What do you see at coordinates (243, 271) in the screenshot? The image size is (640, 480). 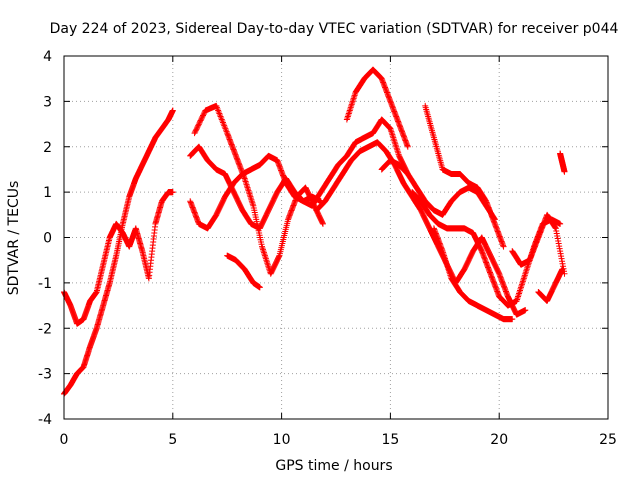 I see `series-track-f` at bounding box center [243, 271].